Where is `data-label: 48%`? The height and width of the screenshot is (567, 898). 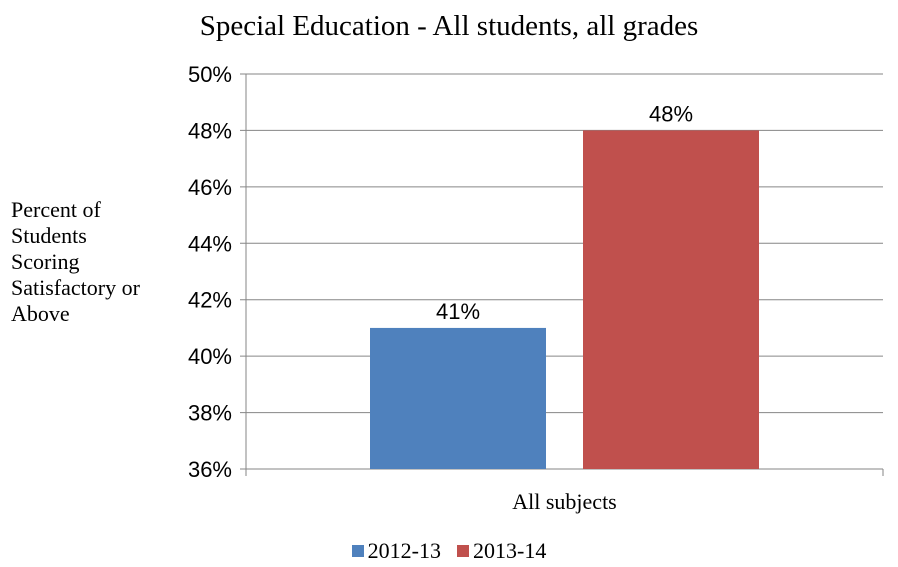
data-label: 48% is located at coordinates (671, 113).